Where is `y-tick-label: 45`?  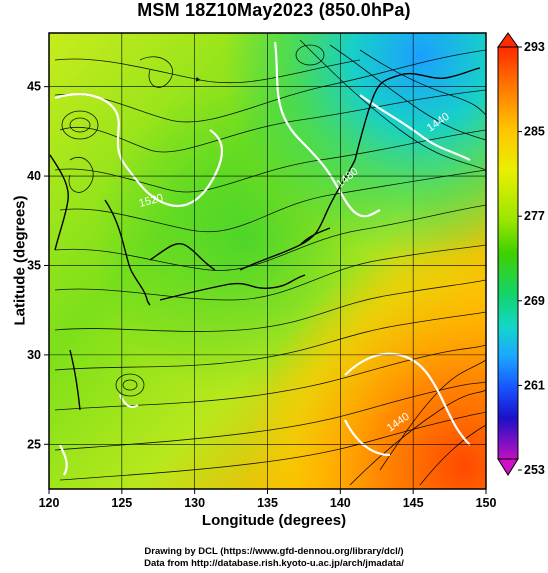 y-tick-label: 45 is located at coordinates (34, 87).